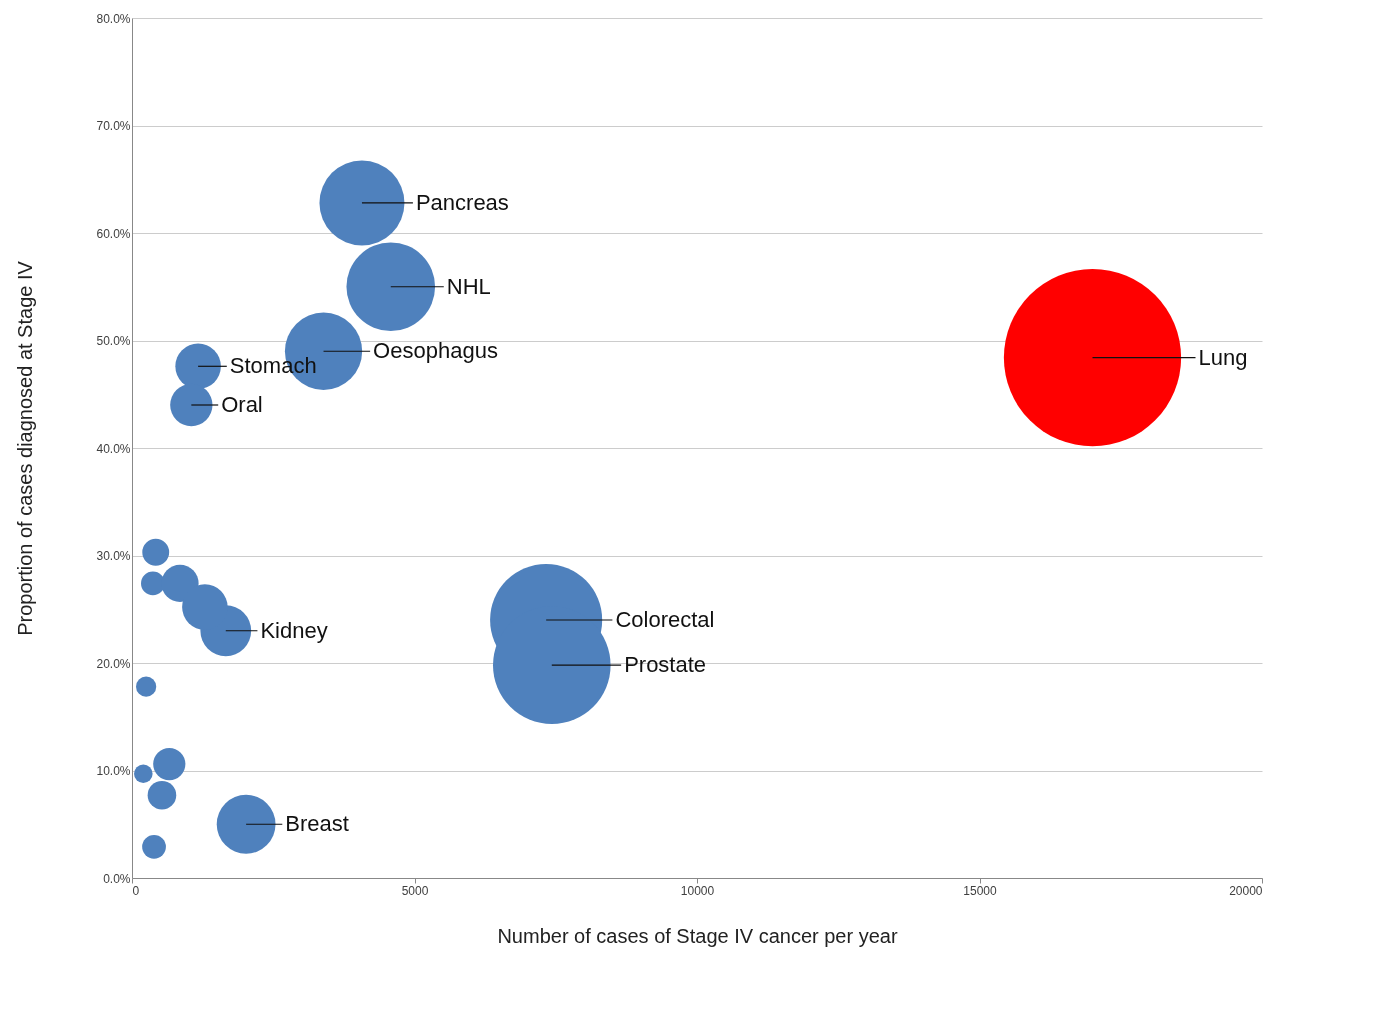 This screenshot has height=1017, width=1397. Describe the element at coordinates (113, 448) in the screenshot. I see `y-tick-label: 40.0%` at that location.